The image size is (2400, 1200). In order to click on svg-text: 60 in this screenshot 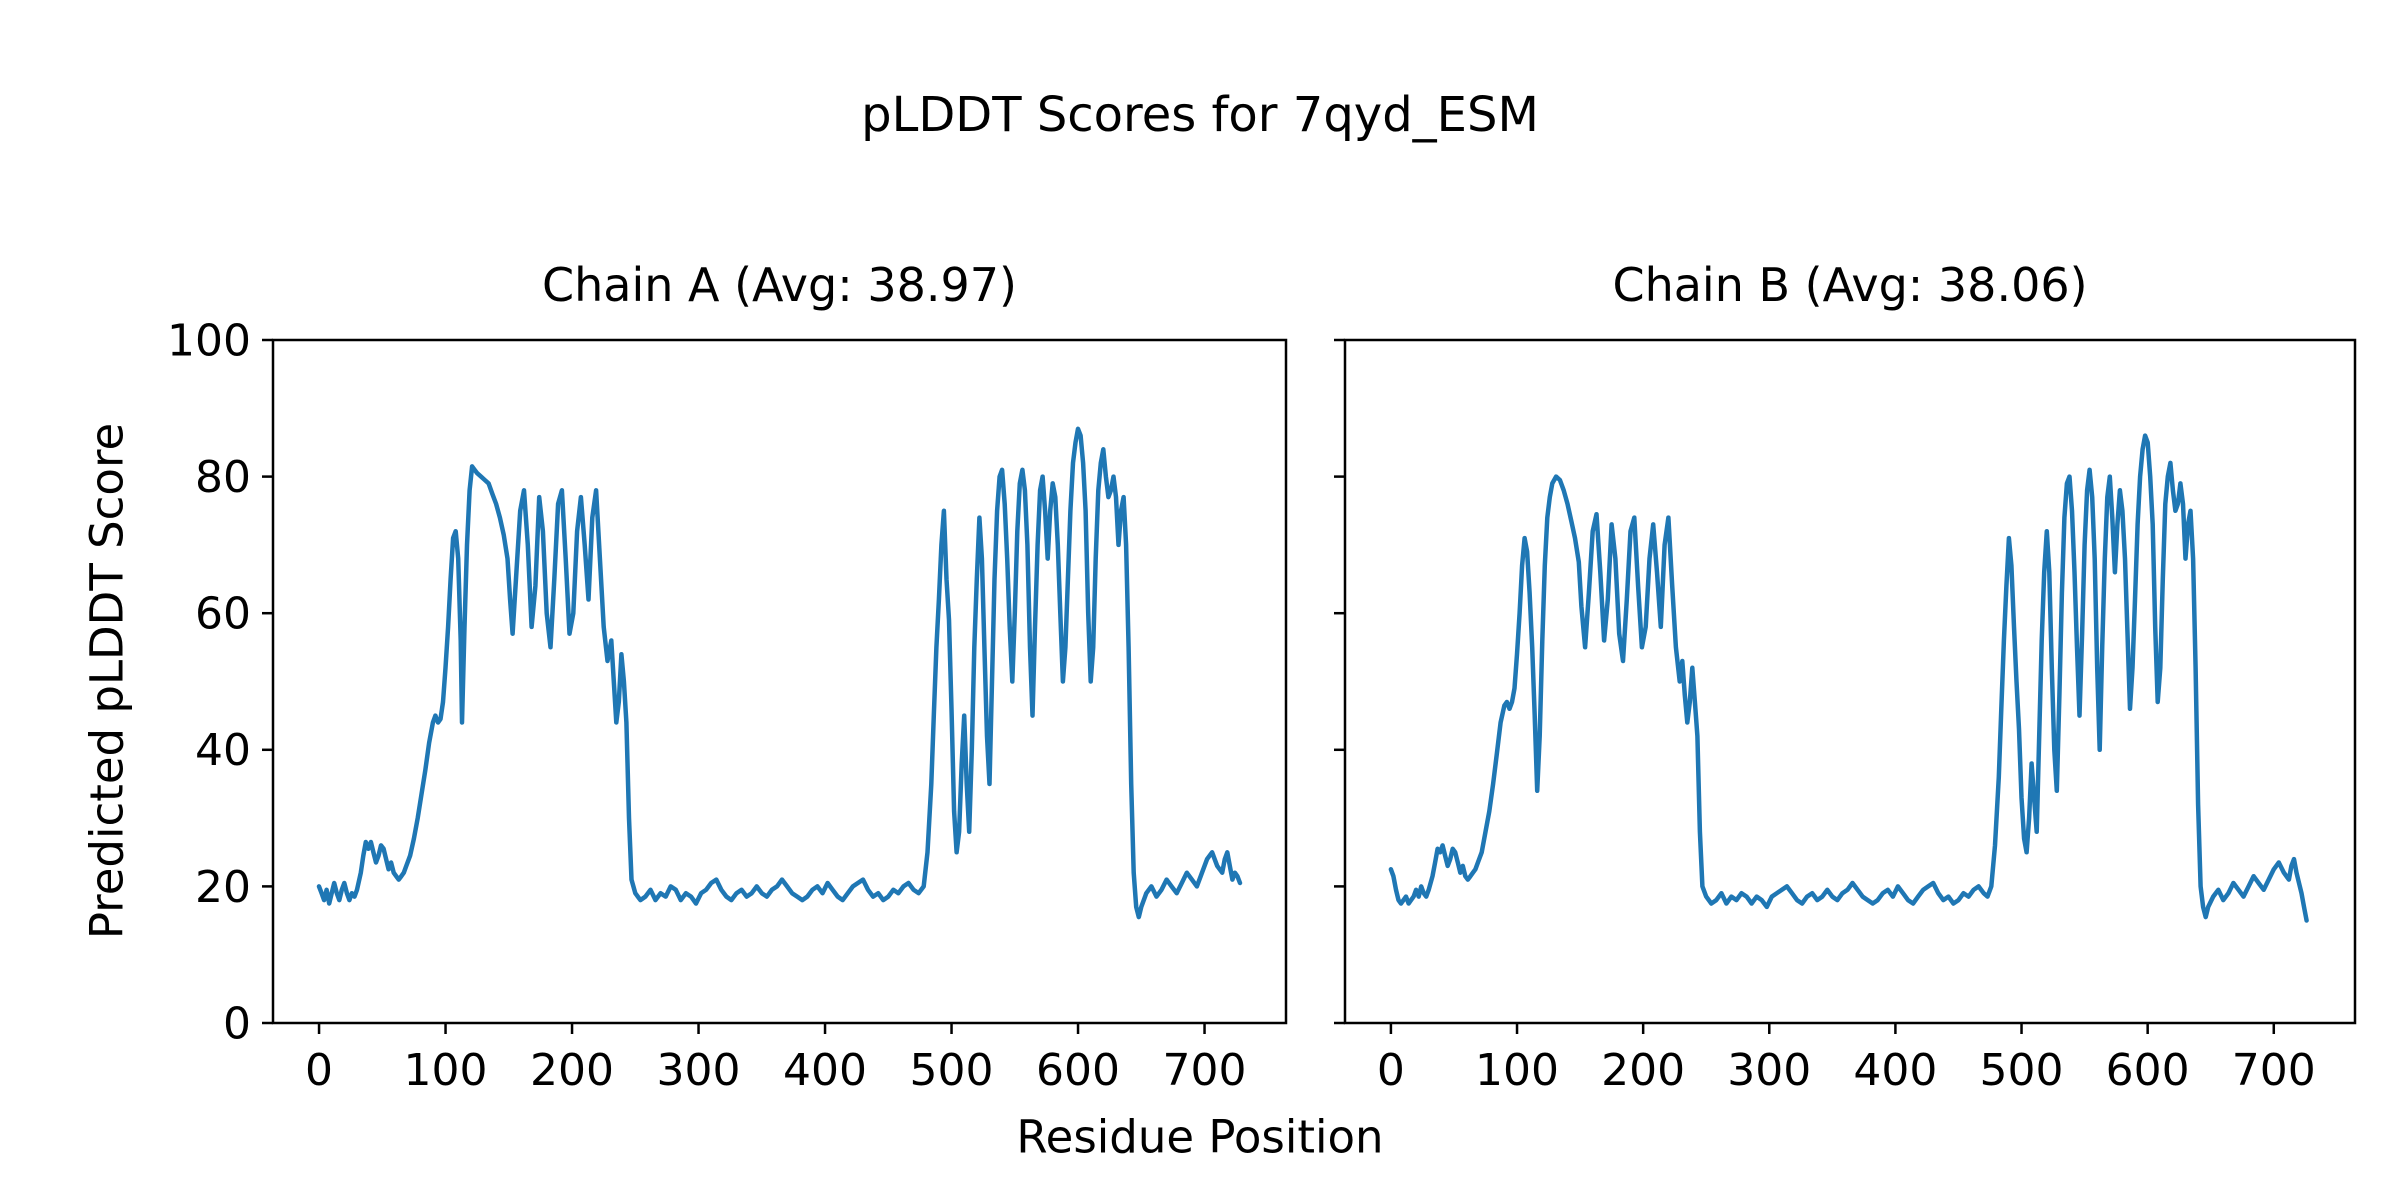, I will do `click(223, 614)`.